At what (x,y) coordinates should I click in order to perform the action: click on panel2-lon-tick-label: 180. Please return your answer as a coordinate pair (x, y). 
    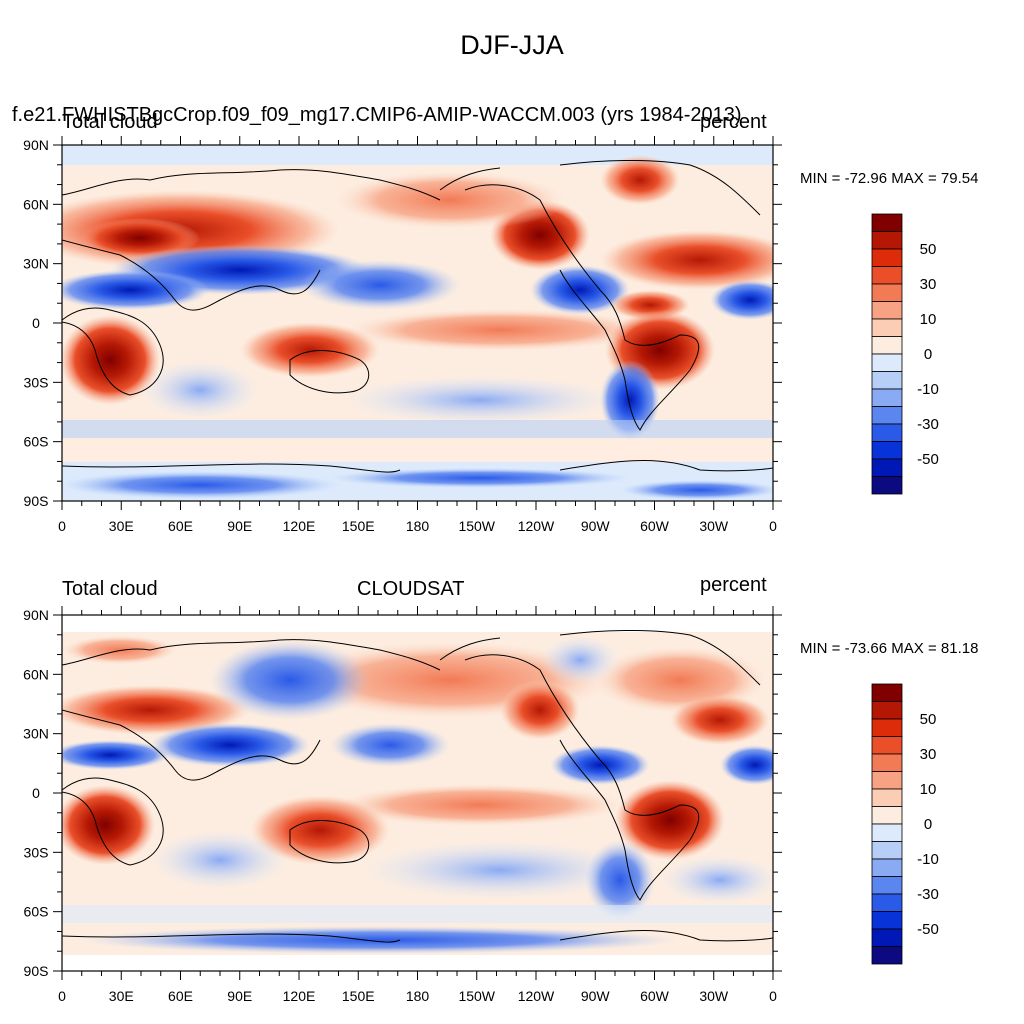
    Looking at the image, I should click on (418, 996).